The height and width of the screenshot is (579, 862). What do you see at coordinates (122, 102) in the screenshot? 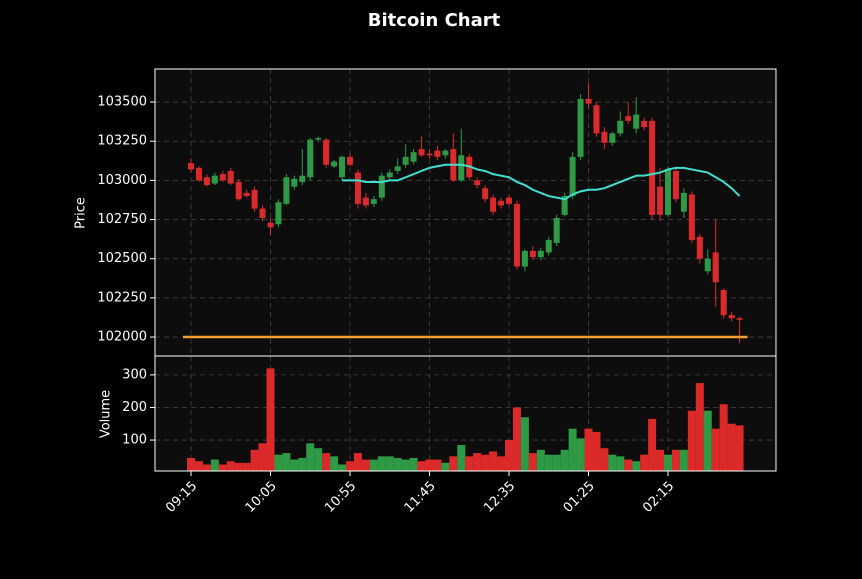
I see `y-tick-label: 103500` at bounding box center [122, 102].